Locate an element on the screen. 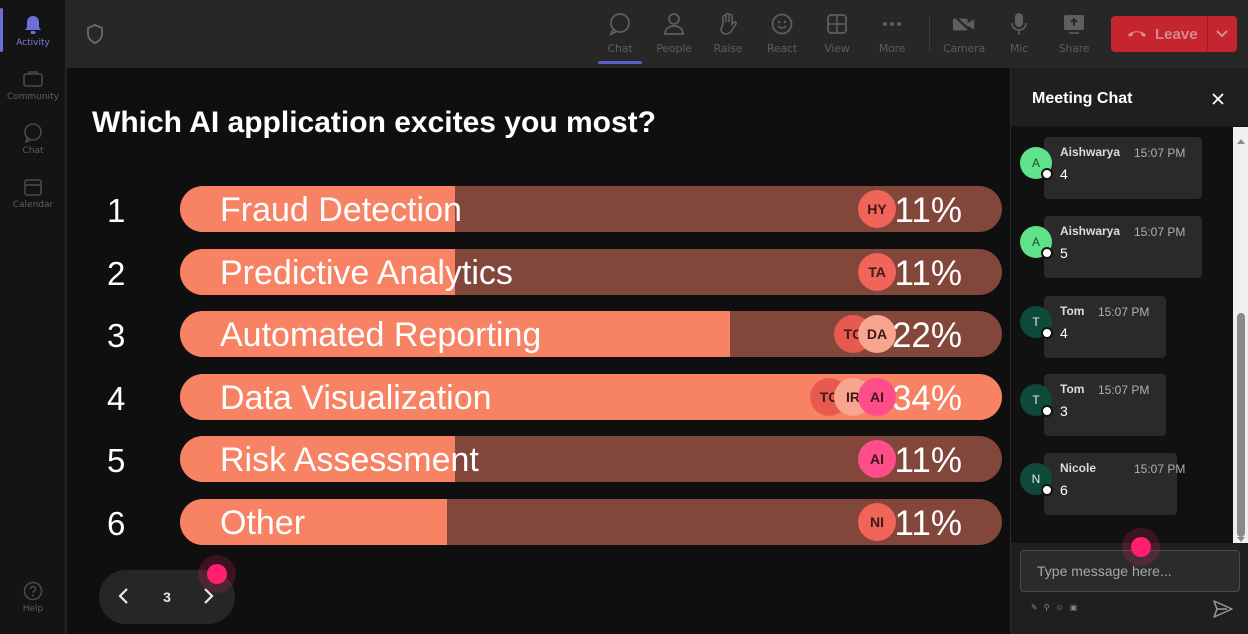 The height and width of the screenshot is (634, 1248). chevron-left-icon is located at coordinates (124, 598).